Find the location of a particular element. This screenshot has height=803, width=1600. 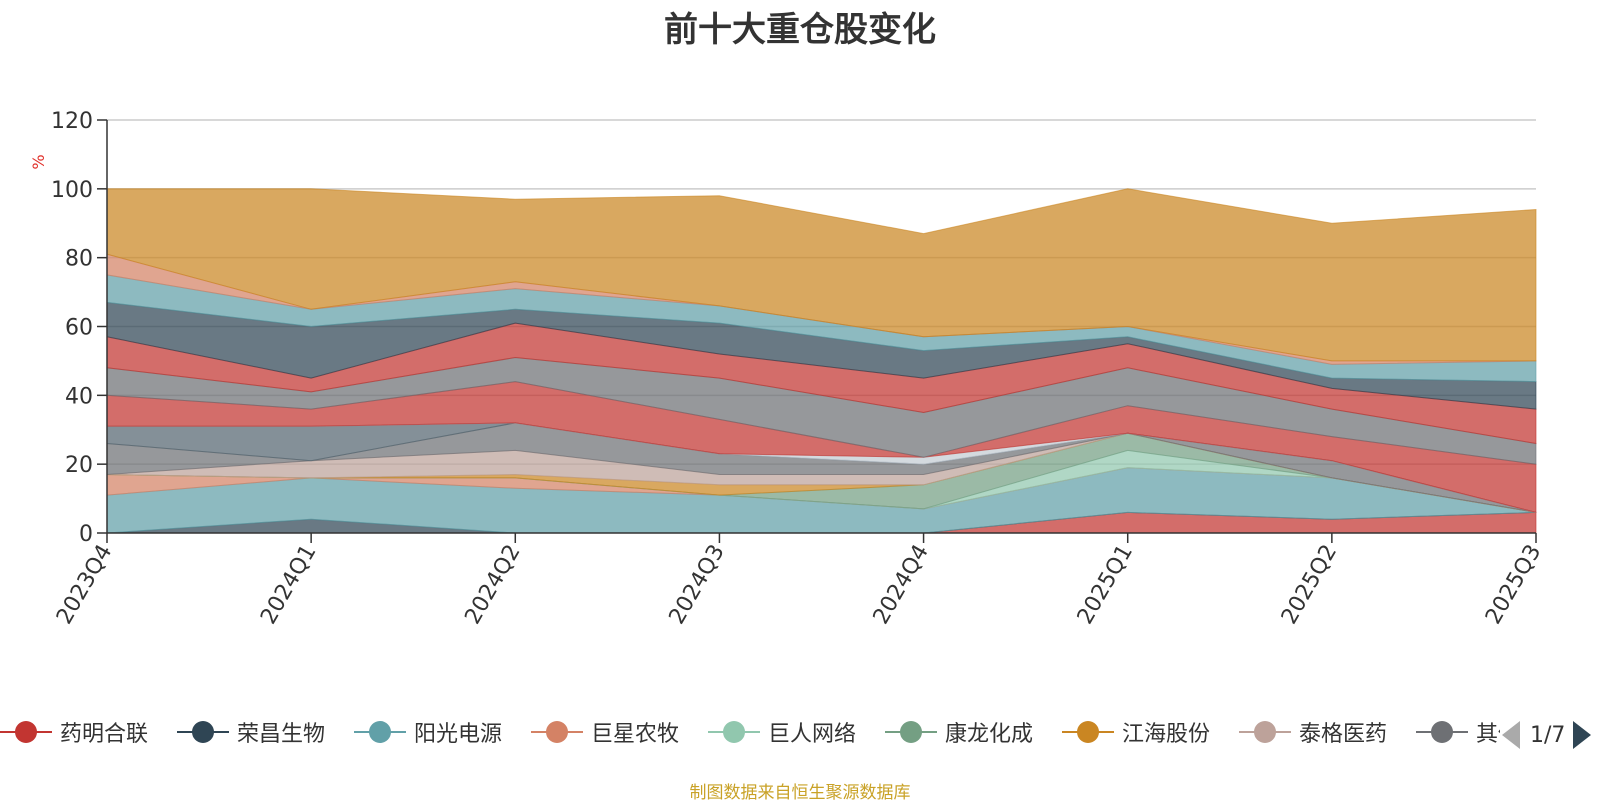

chart-title: 前十大重仓股变化 is located at coordinates (800, 30).